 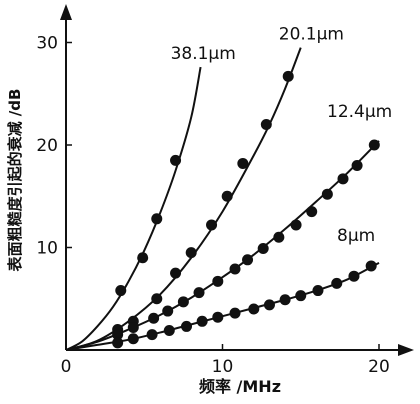 I want to click on y-tick-label: 30, so click(x=47, y=44).